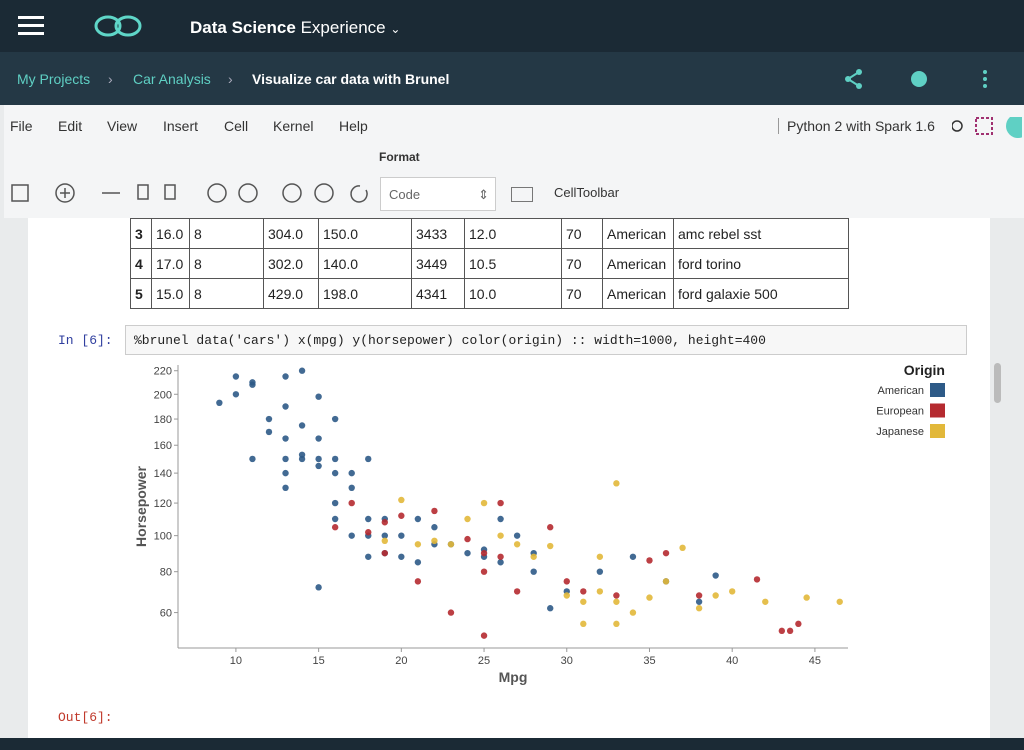 Image resolution: width=1024 pixels, height=750 pixels. Describe the element at coordinates (293, 126) in the screenshot. I see `menu-item: Kernel` at that location.